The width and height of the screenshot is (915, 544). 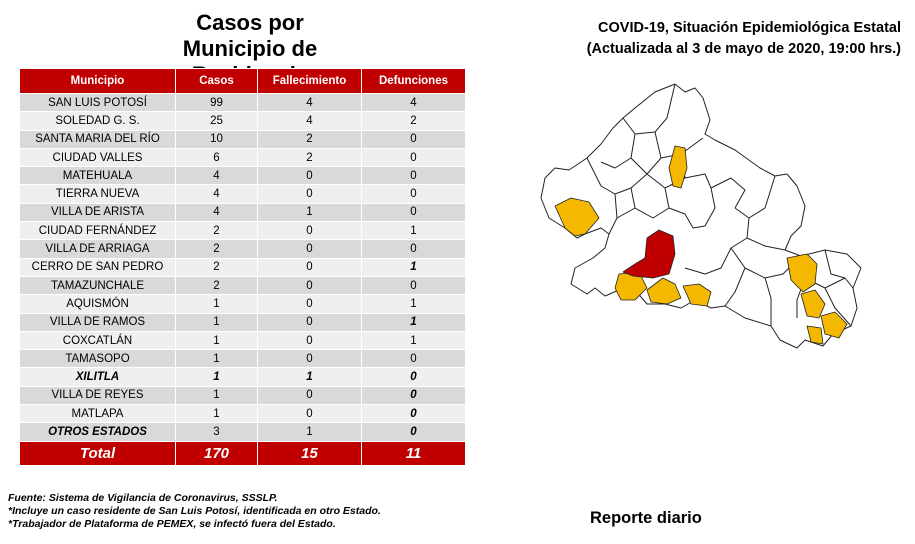 I want to click on table-row: XILITLA 1 1 0, so click(x=242, y=377).